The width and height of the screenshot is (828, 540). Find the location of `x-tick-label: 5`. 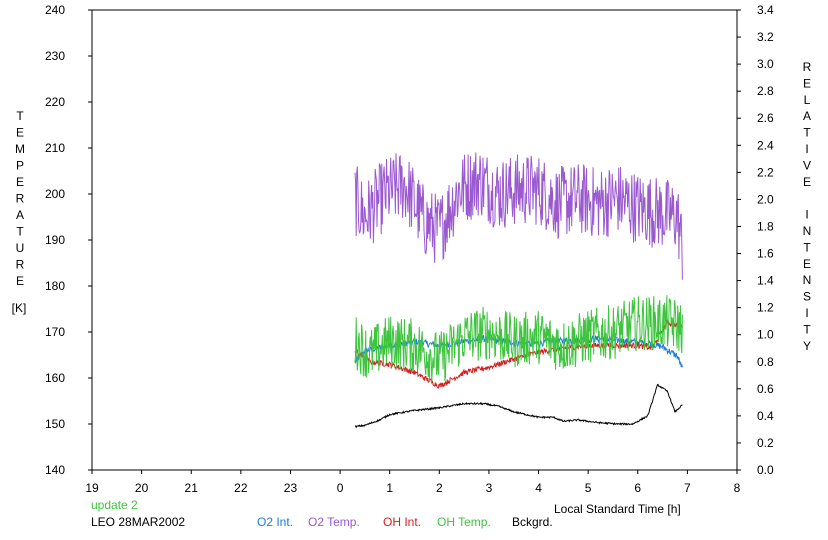

x-tick-label: 5 is located at coordinates (588, 488).